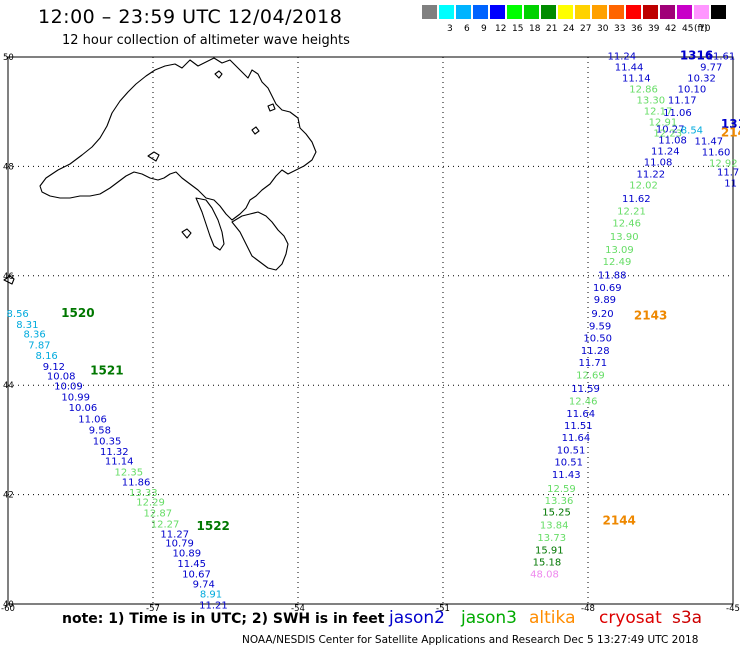 The image size is (740, 650). I want to click on swh-value: 9.20, so click(602, 314).